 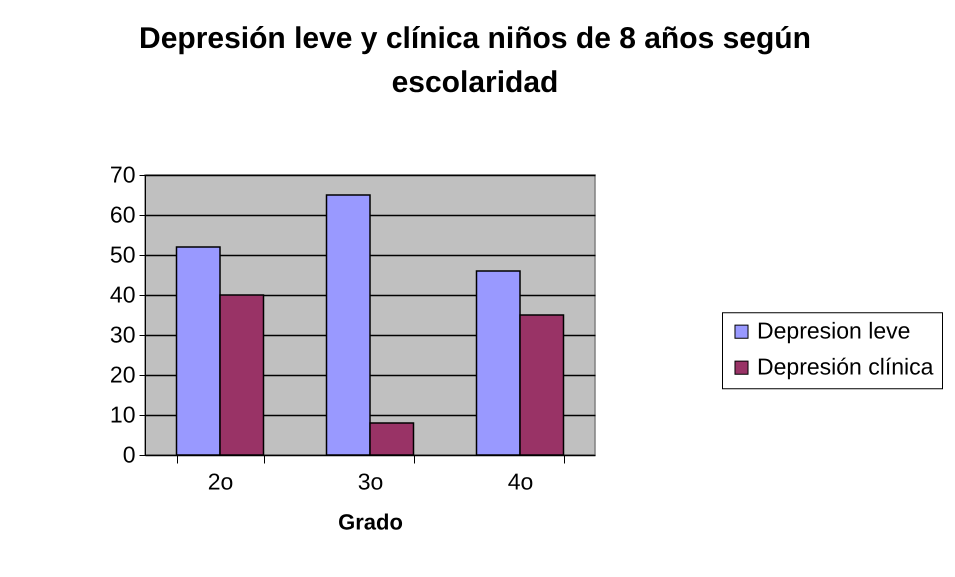 What do you see at coordinates (221, 481) in the screenshot?
I see `x-tick-label: 2o` at bounding box center [221, 481].